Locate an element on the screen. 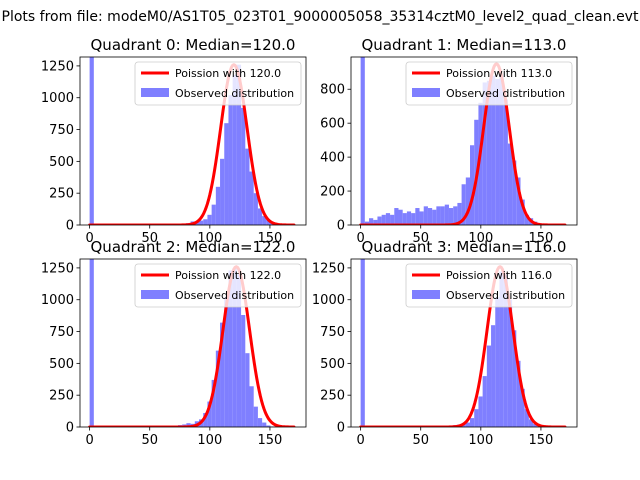 The height and width of the screenshot is (480, 640). y-tick-label: 600 is located at coordinates (332, 124).